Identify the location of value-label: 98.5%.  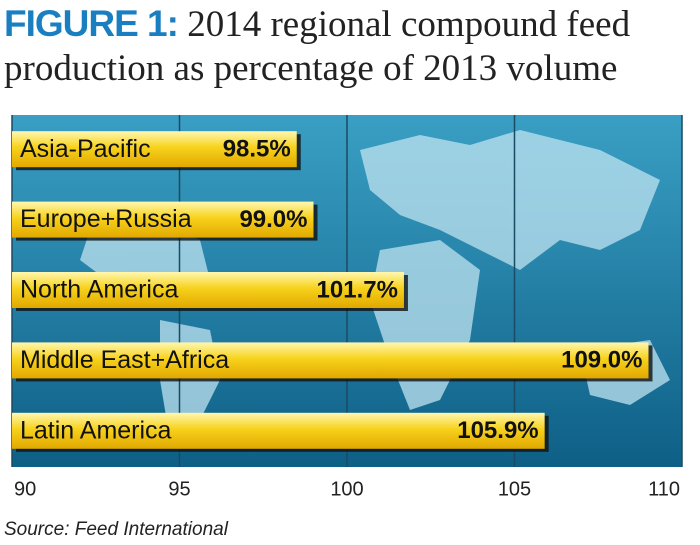
(257, 149).